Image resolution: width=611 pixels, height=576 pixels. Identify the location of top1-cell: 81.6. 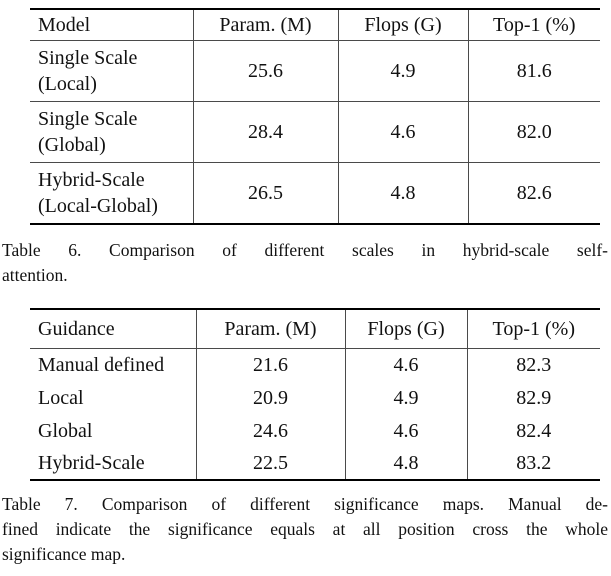
(533, 70).